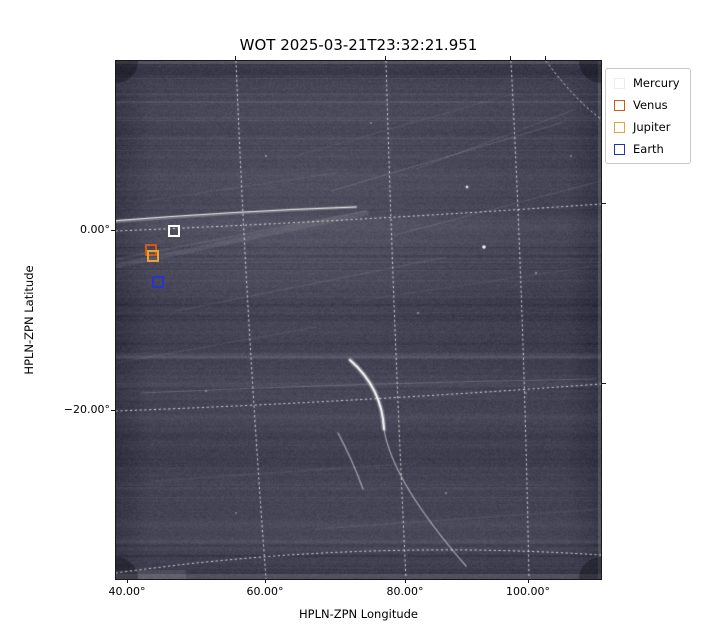  I want to click on y-tick-label: −20.00°, so click(86, 409).